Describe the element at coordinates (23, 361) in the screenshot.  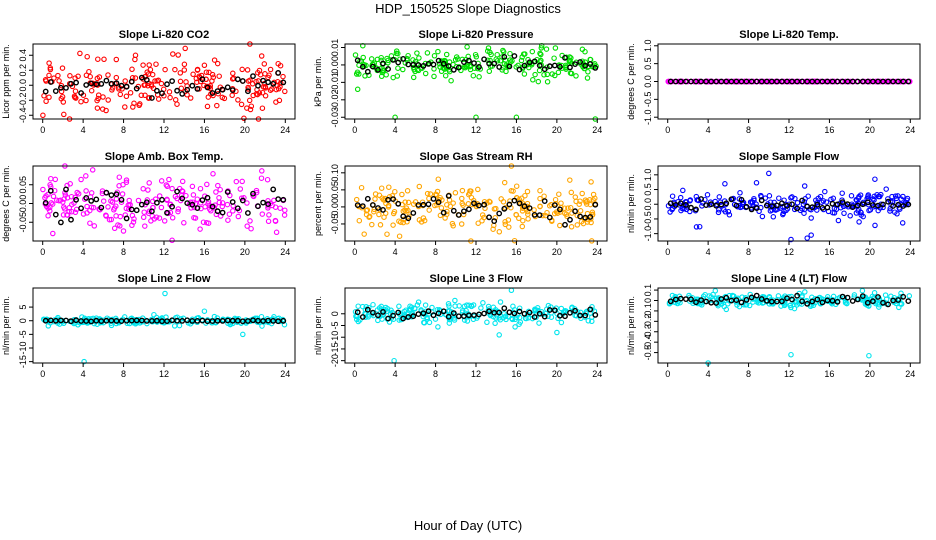
I see `y-tick-label: -15` at that location.